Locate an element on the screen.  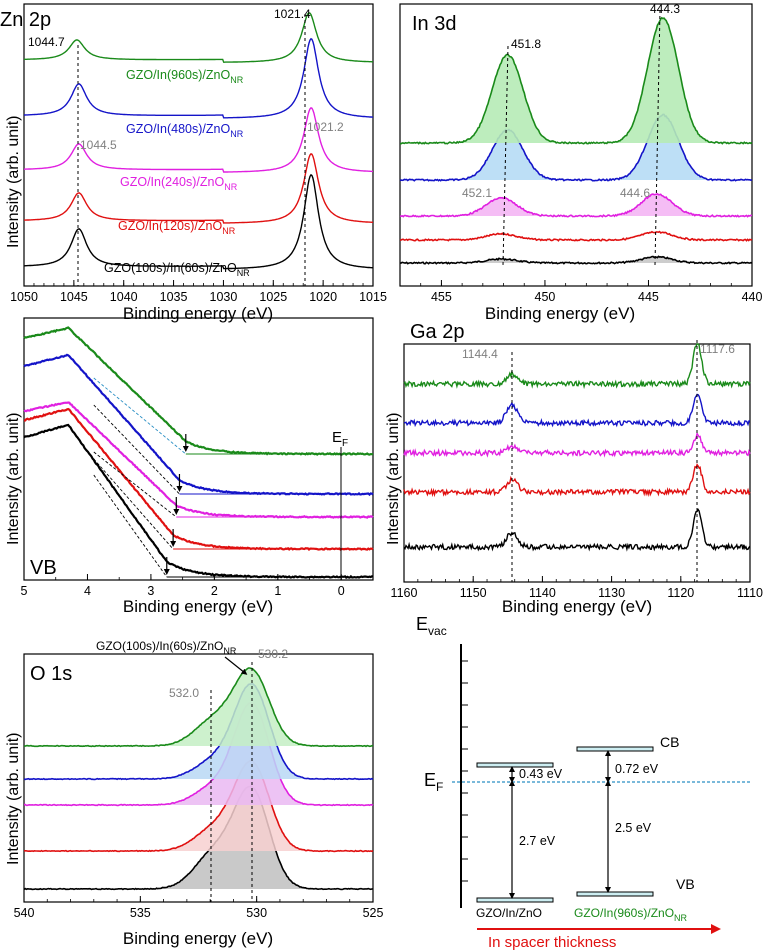
zn2p-ann-1044.7: 1044.7 is located at coordinates (46, 42).